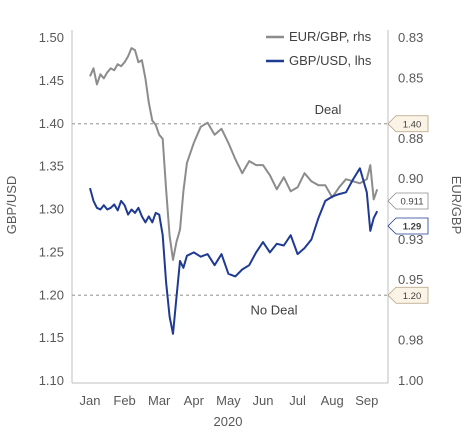 The width and height of the screenshot is (475, 437). Describe the element at coordinates (297, 400) in the screenshot. I see `x-tick-label: Jul` at that location.